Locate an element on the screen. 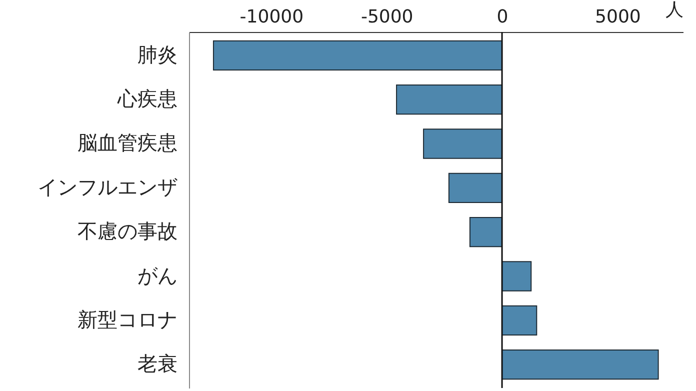  x-axis-title: 人 is located at coordinates (675, 10).